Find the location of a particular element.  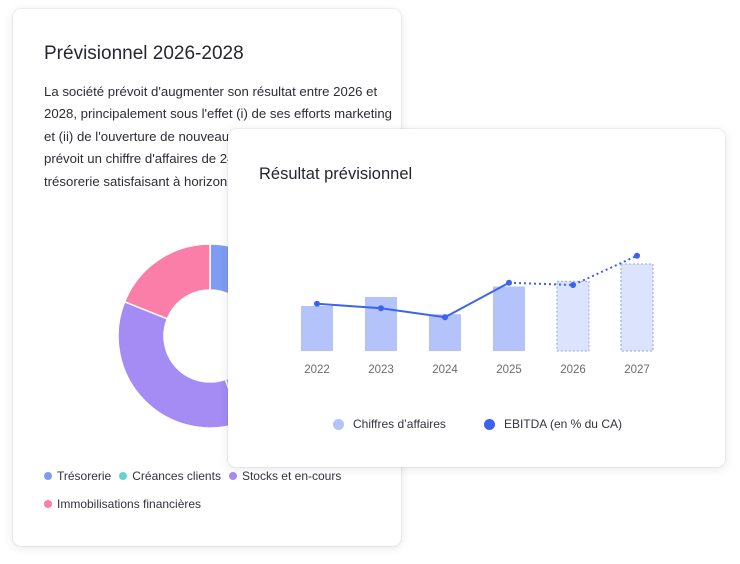

x-tick-2027: 2027 is located at coordinates (637, 370).